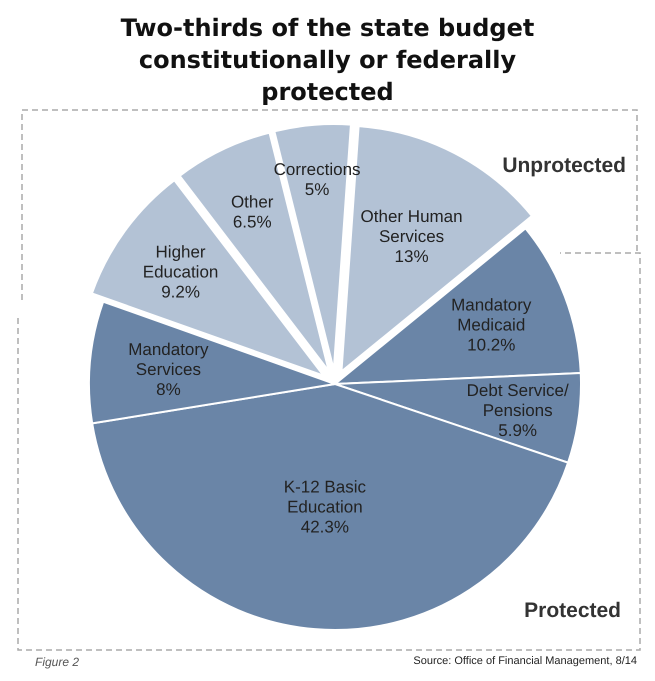  Describe the element at coordinates (518, 430) in the screenshot. I see `data-label: 5.9%` at that location.